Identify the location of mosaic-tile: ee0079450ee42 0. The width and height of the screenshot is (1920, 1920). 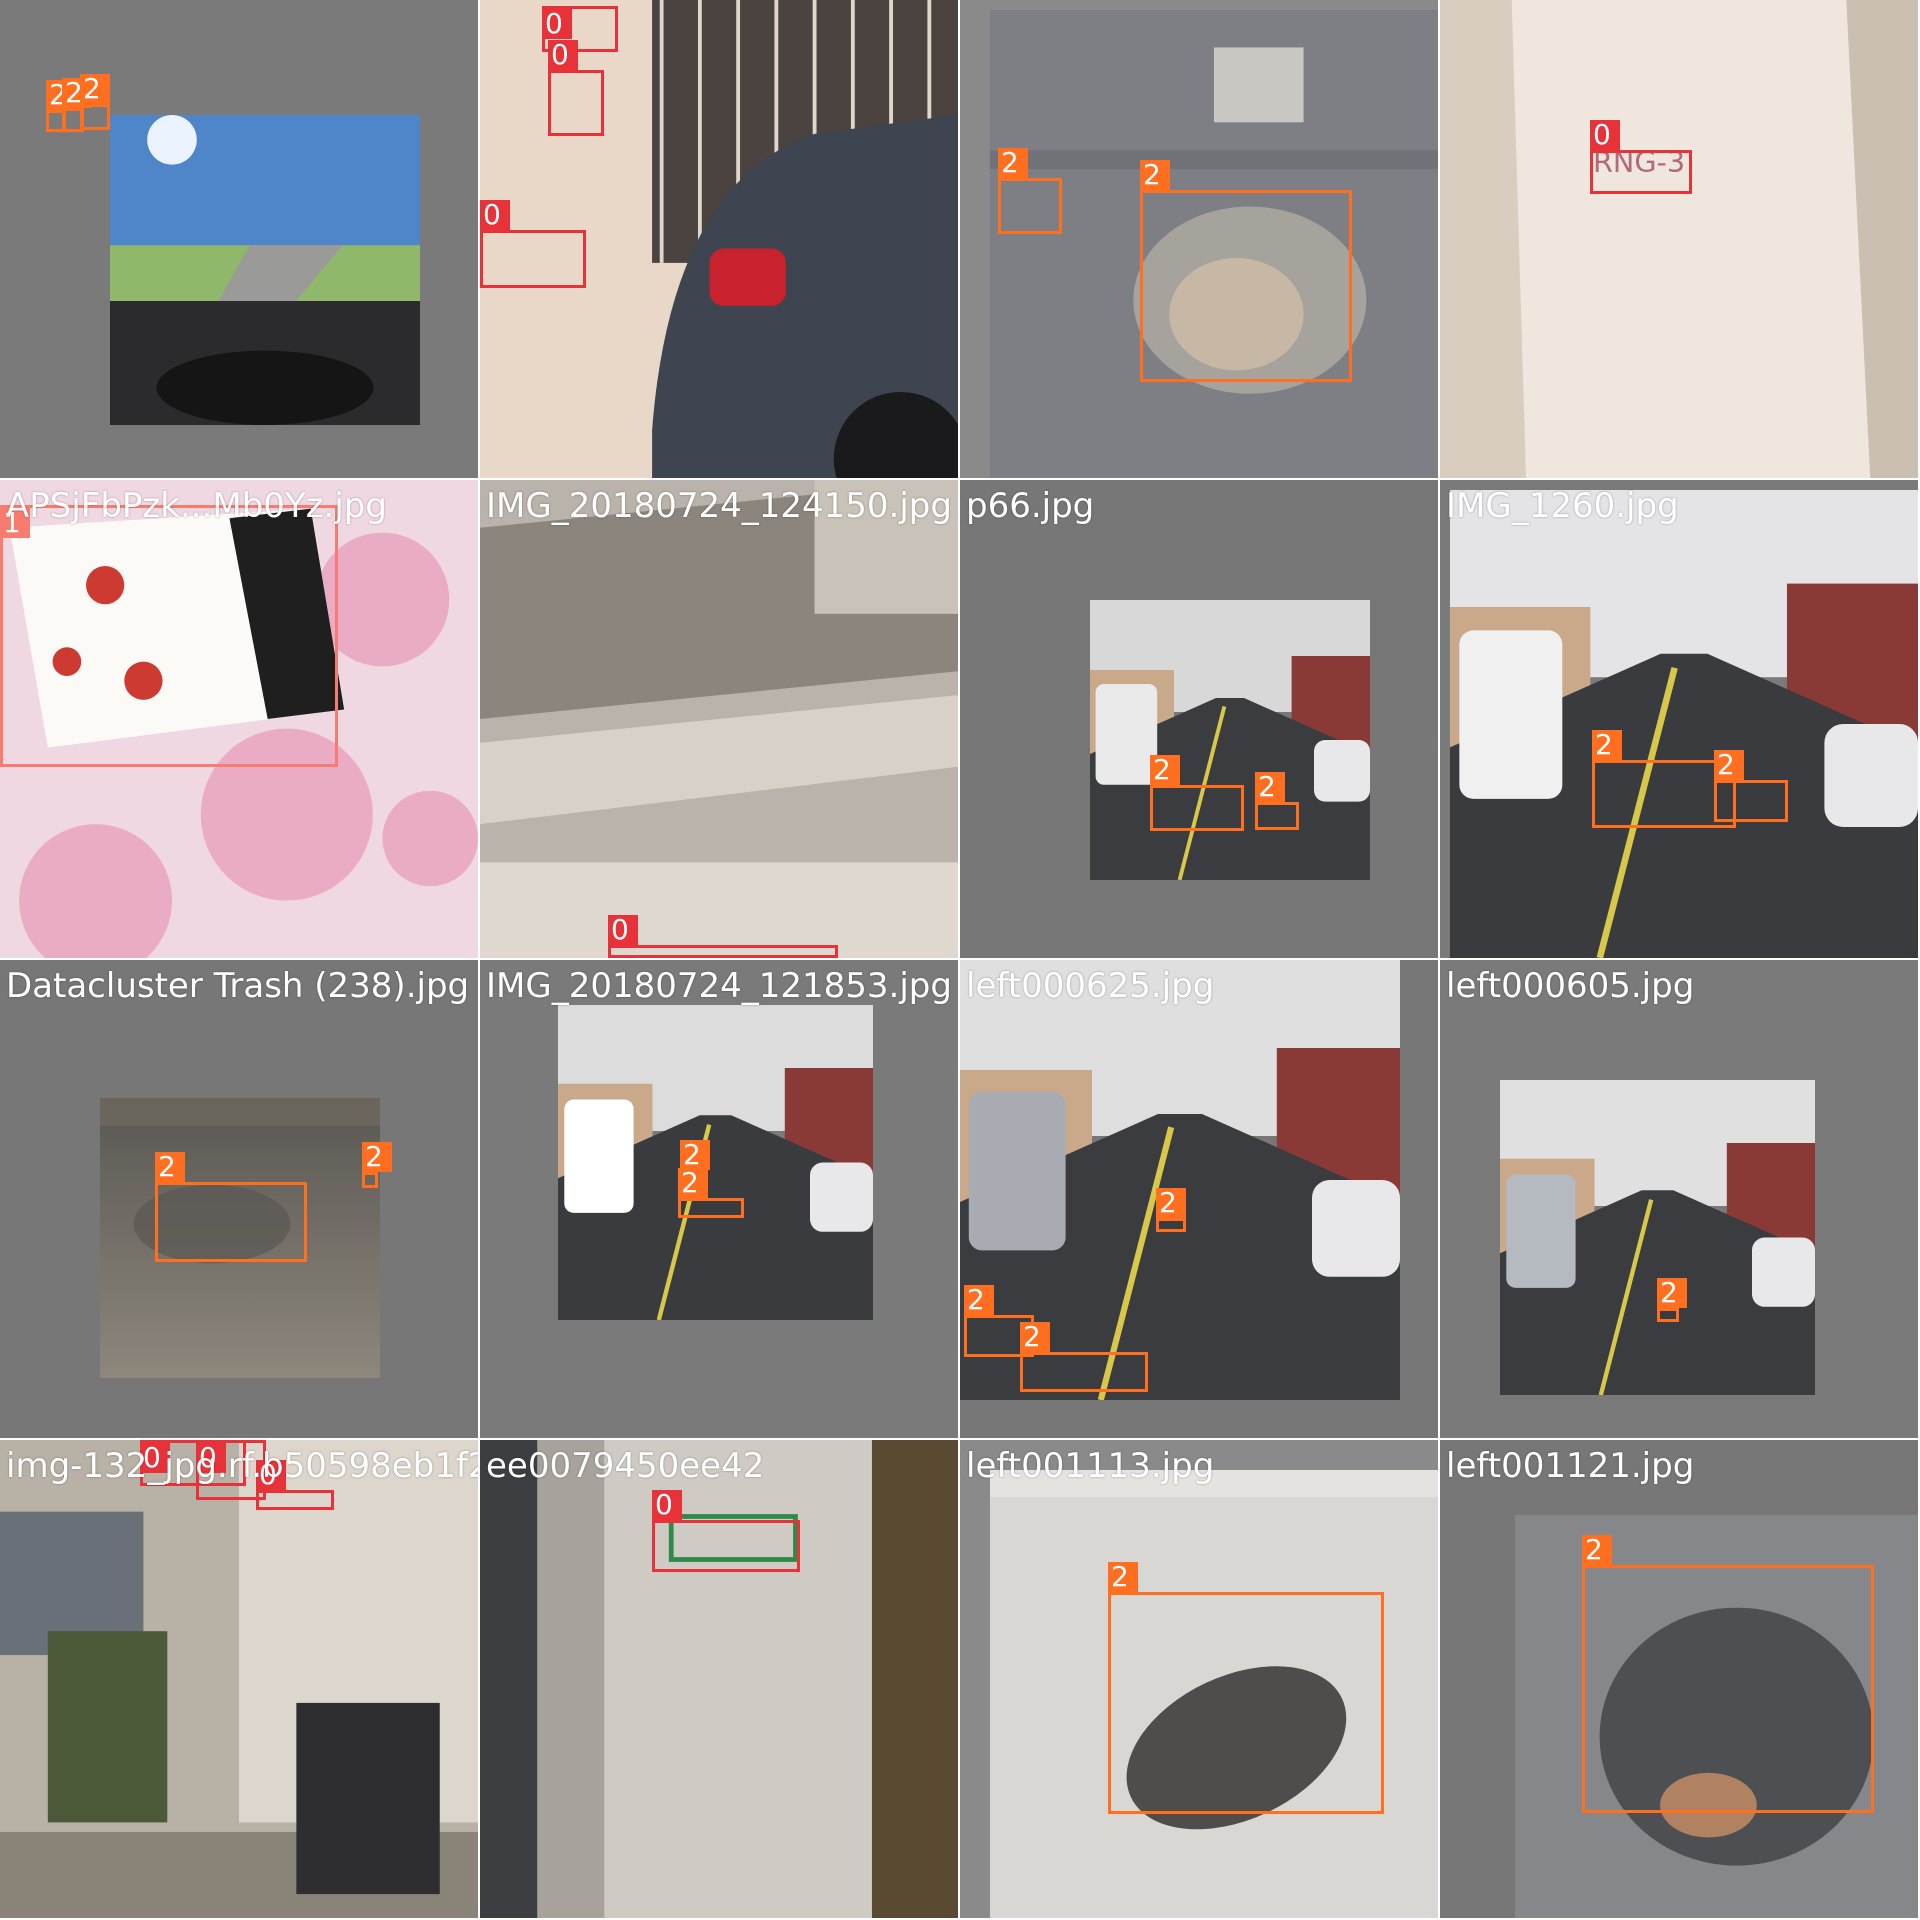
(719, 1679).